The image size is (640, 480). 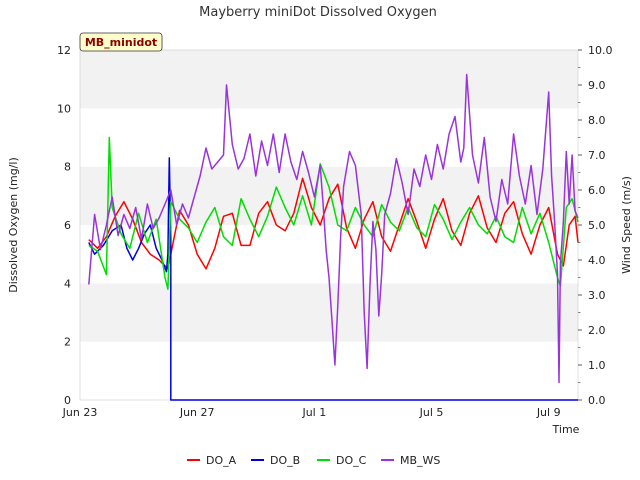 I want to click on x-axis-ticks: Jun 23 Jun 27 Jul 1 Jul 5 Jul 9, so click(x=311, y=412).